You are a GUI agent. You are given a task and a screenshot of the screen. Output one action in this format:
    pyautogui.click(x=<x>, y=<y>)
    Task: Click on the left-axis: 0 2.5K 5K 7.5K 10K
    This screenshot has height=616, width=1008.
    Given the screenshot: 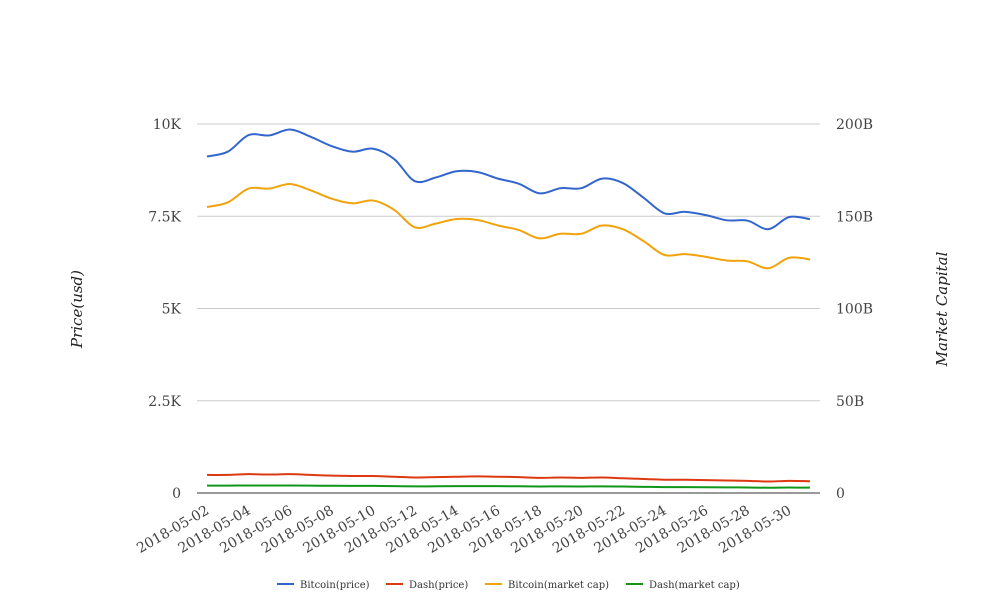 What is the action you would take?
    pyautogui.click(x=164, y=309)
    